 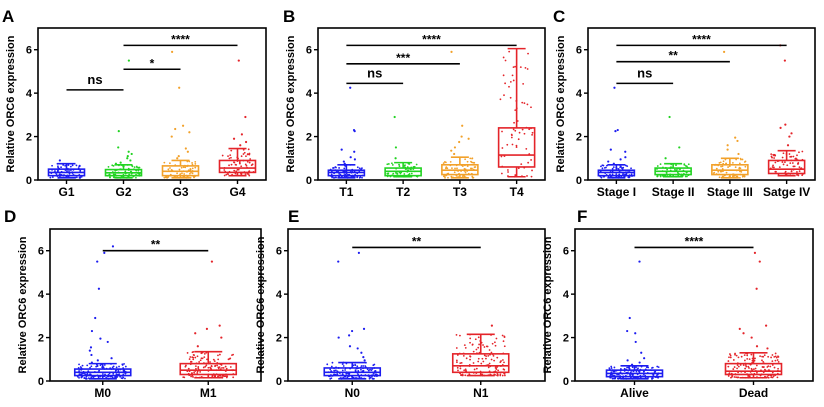 I want to click on box-stage-iii, so click(x=730, y=114).